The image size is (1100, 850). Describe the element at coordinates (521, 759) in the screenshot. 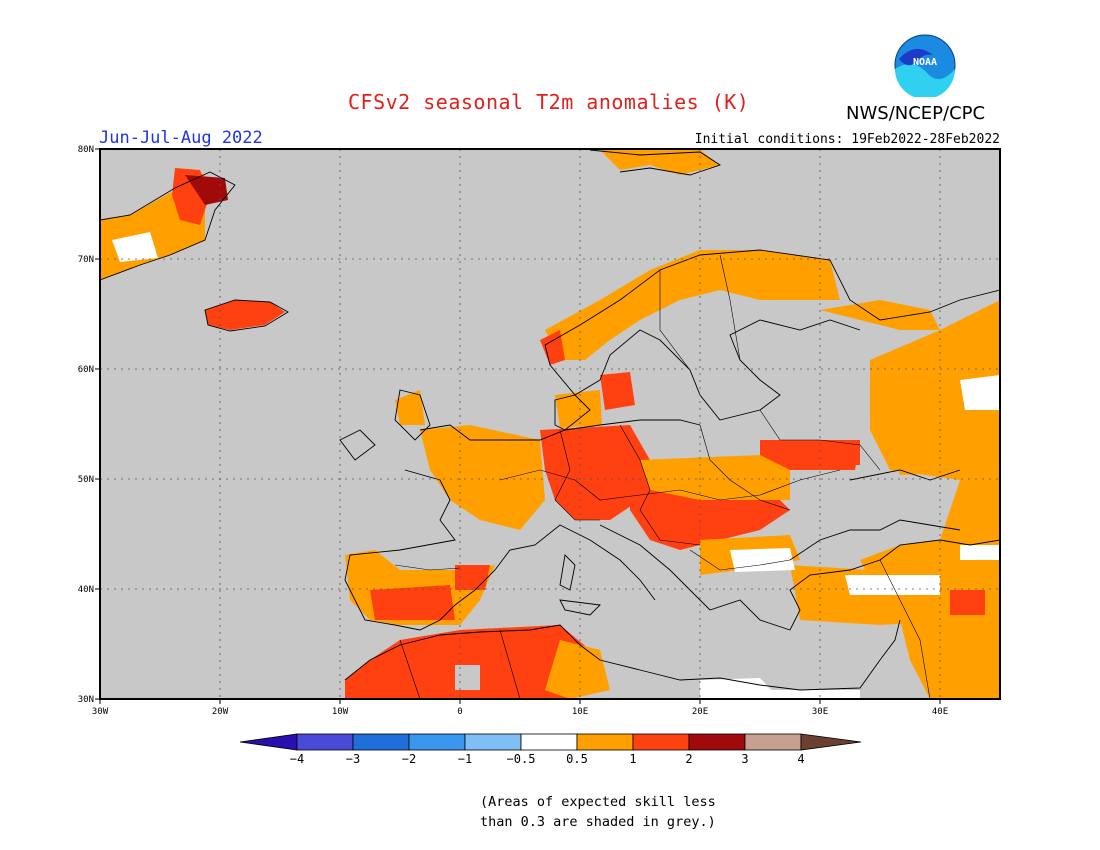

I see `colorbar-tick-label: −0.5` at that location.